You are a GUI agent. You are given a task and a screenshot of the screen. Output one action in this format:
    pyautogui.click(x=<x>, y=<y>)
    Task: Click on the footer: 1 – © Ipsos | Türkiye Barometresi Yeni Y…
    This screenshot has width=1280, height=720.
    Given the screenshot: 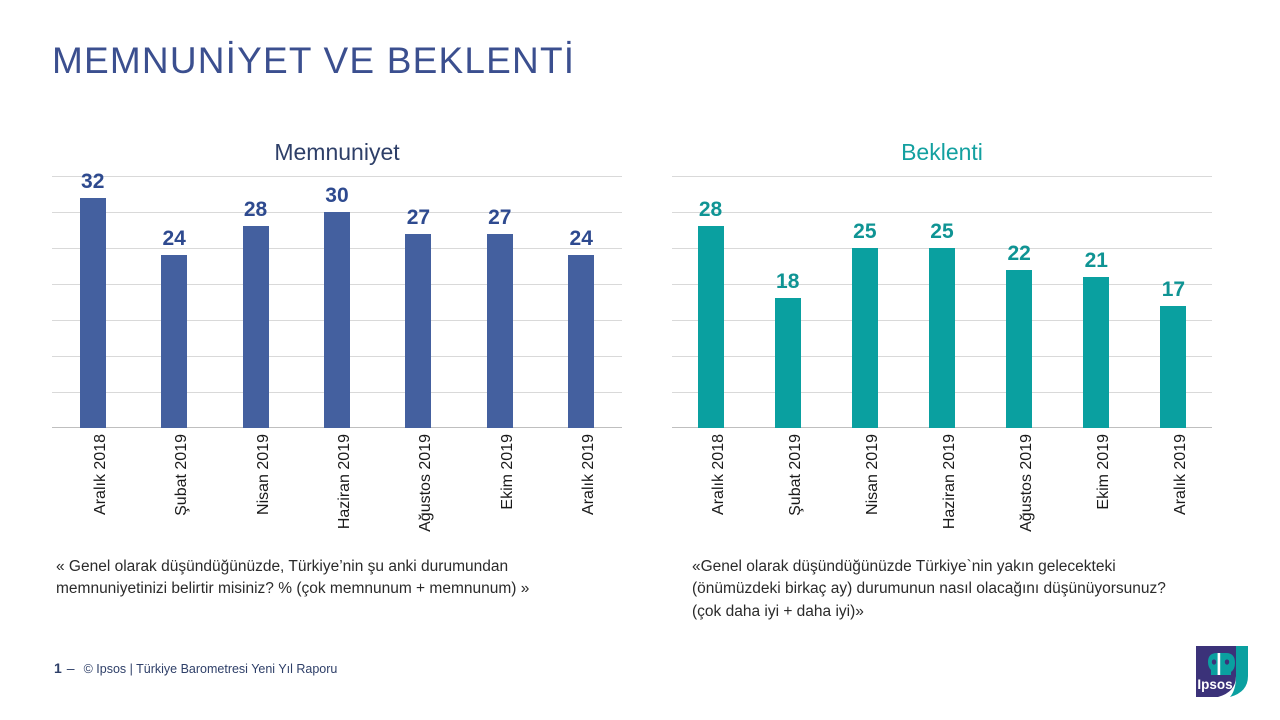 What is the action you would take?
    pyautogui.click(x=195, y=668)
    